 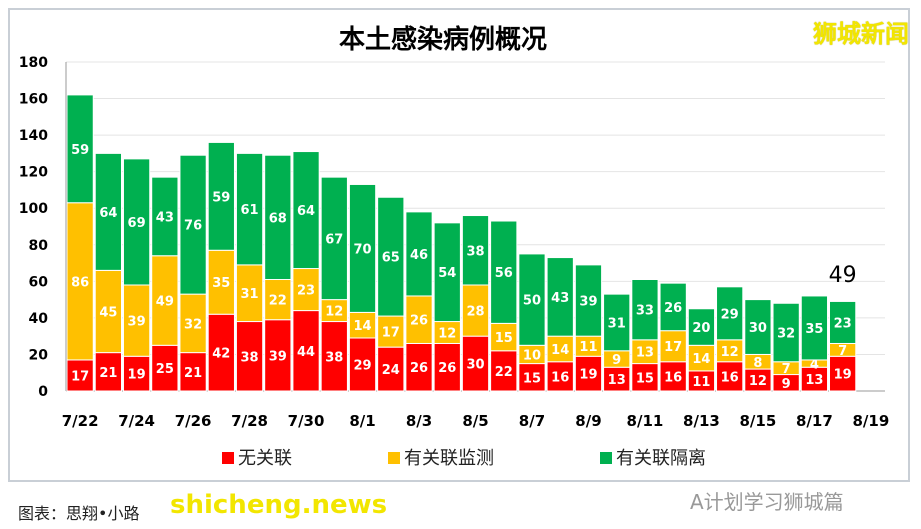 I want to click on x-tick-label: 8/3, so click(x=419, y=421).